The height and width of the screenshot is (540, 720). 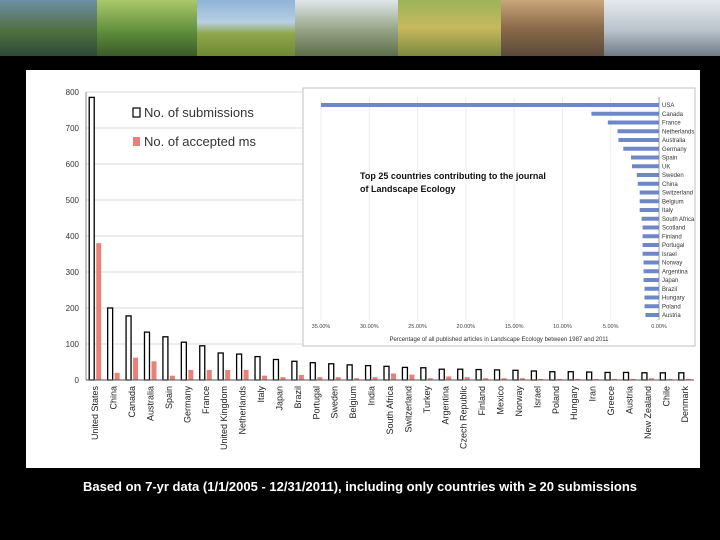 I want to click on x-tick-label: Sweden, so click(x=335, y=402).